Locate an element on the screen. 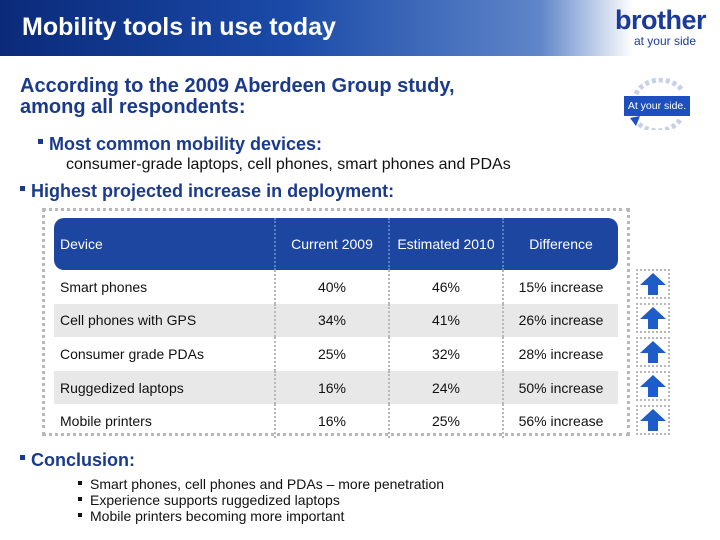 This screenshot has height=540, width=720. header-device: Device is located at coordinates (164, 244).